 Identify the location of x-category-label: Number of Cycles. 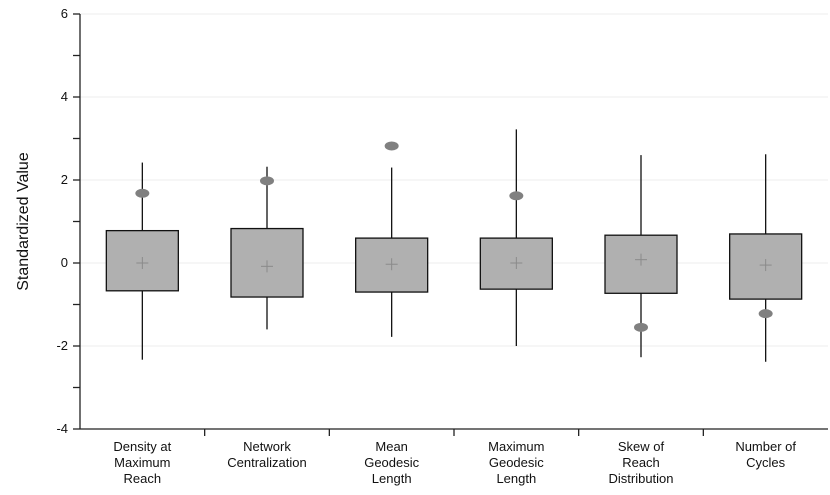
(765, 454).